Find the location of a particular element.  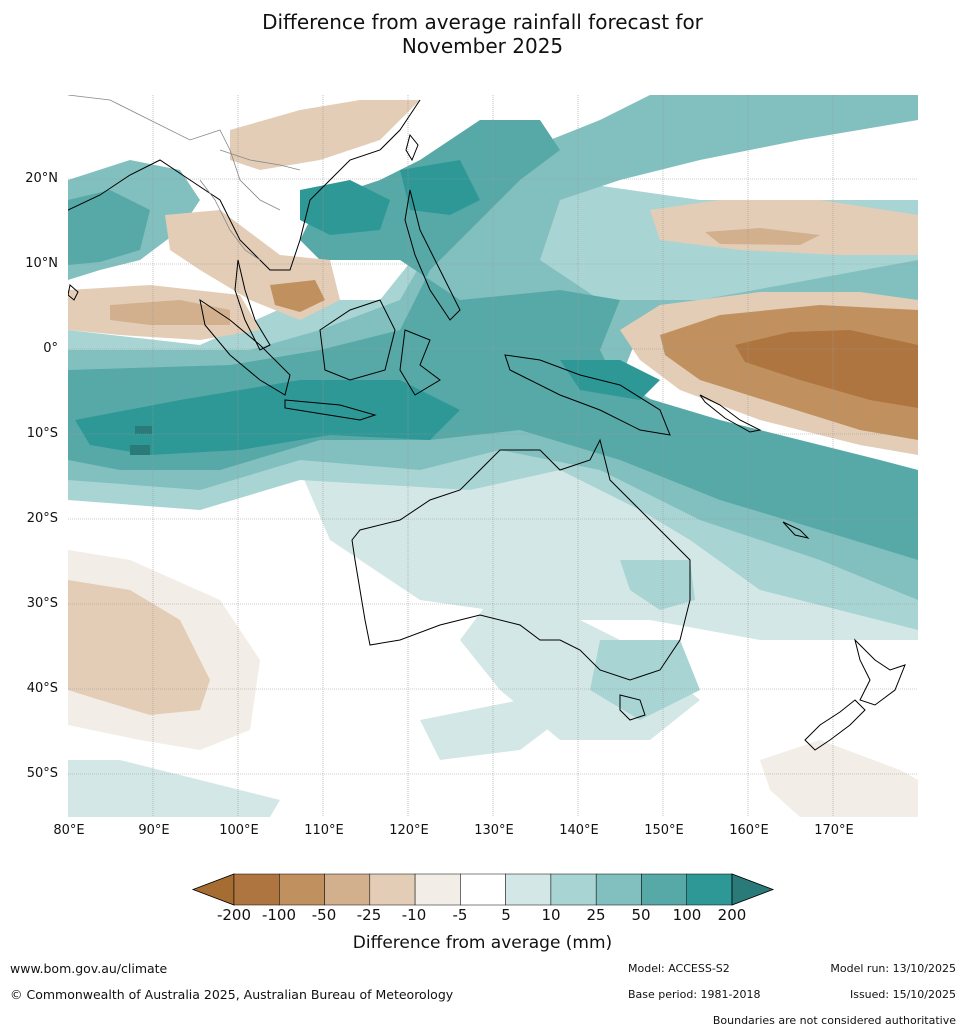

coastline-philippines is located at coordinates (432, 255).